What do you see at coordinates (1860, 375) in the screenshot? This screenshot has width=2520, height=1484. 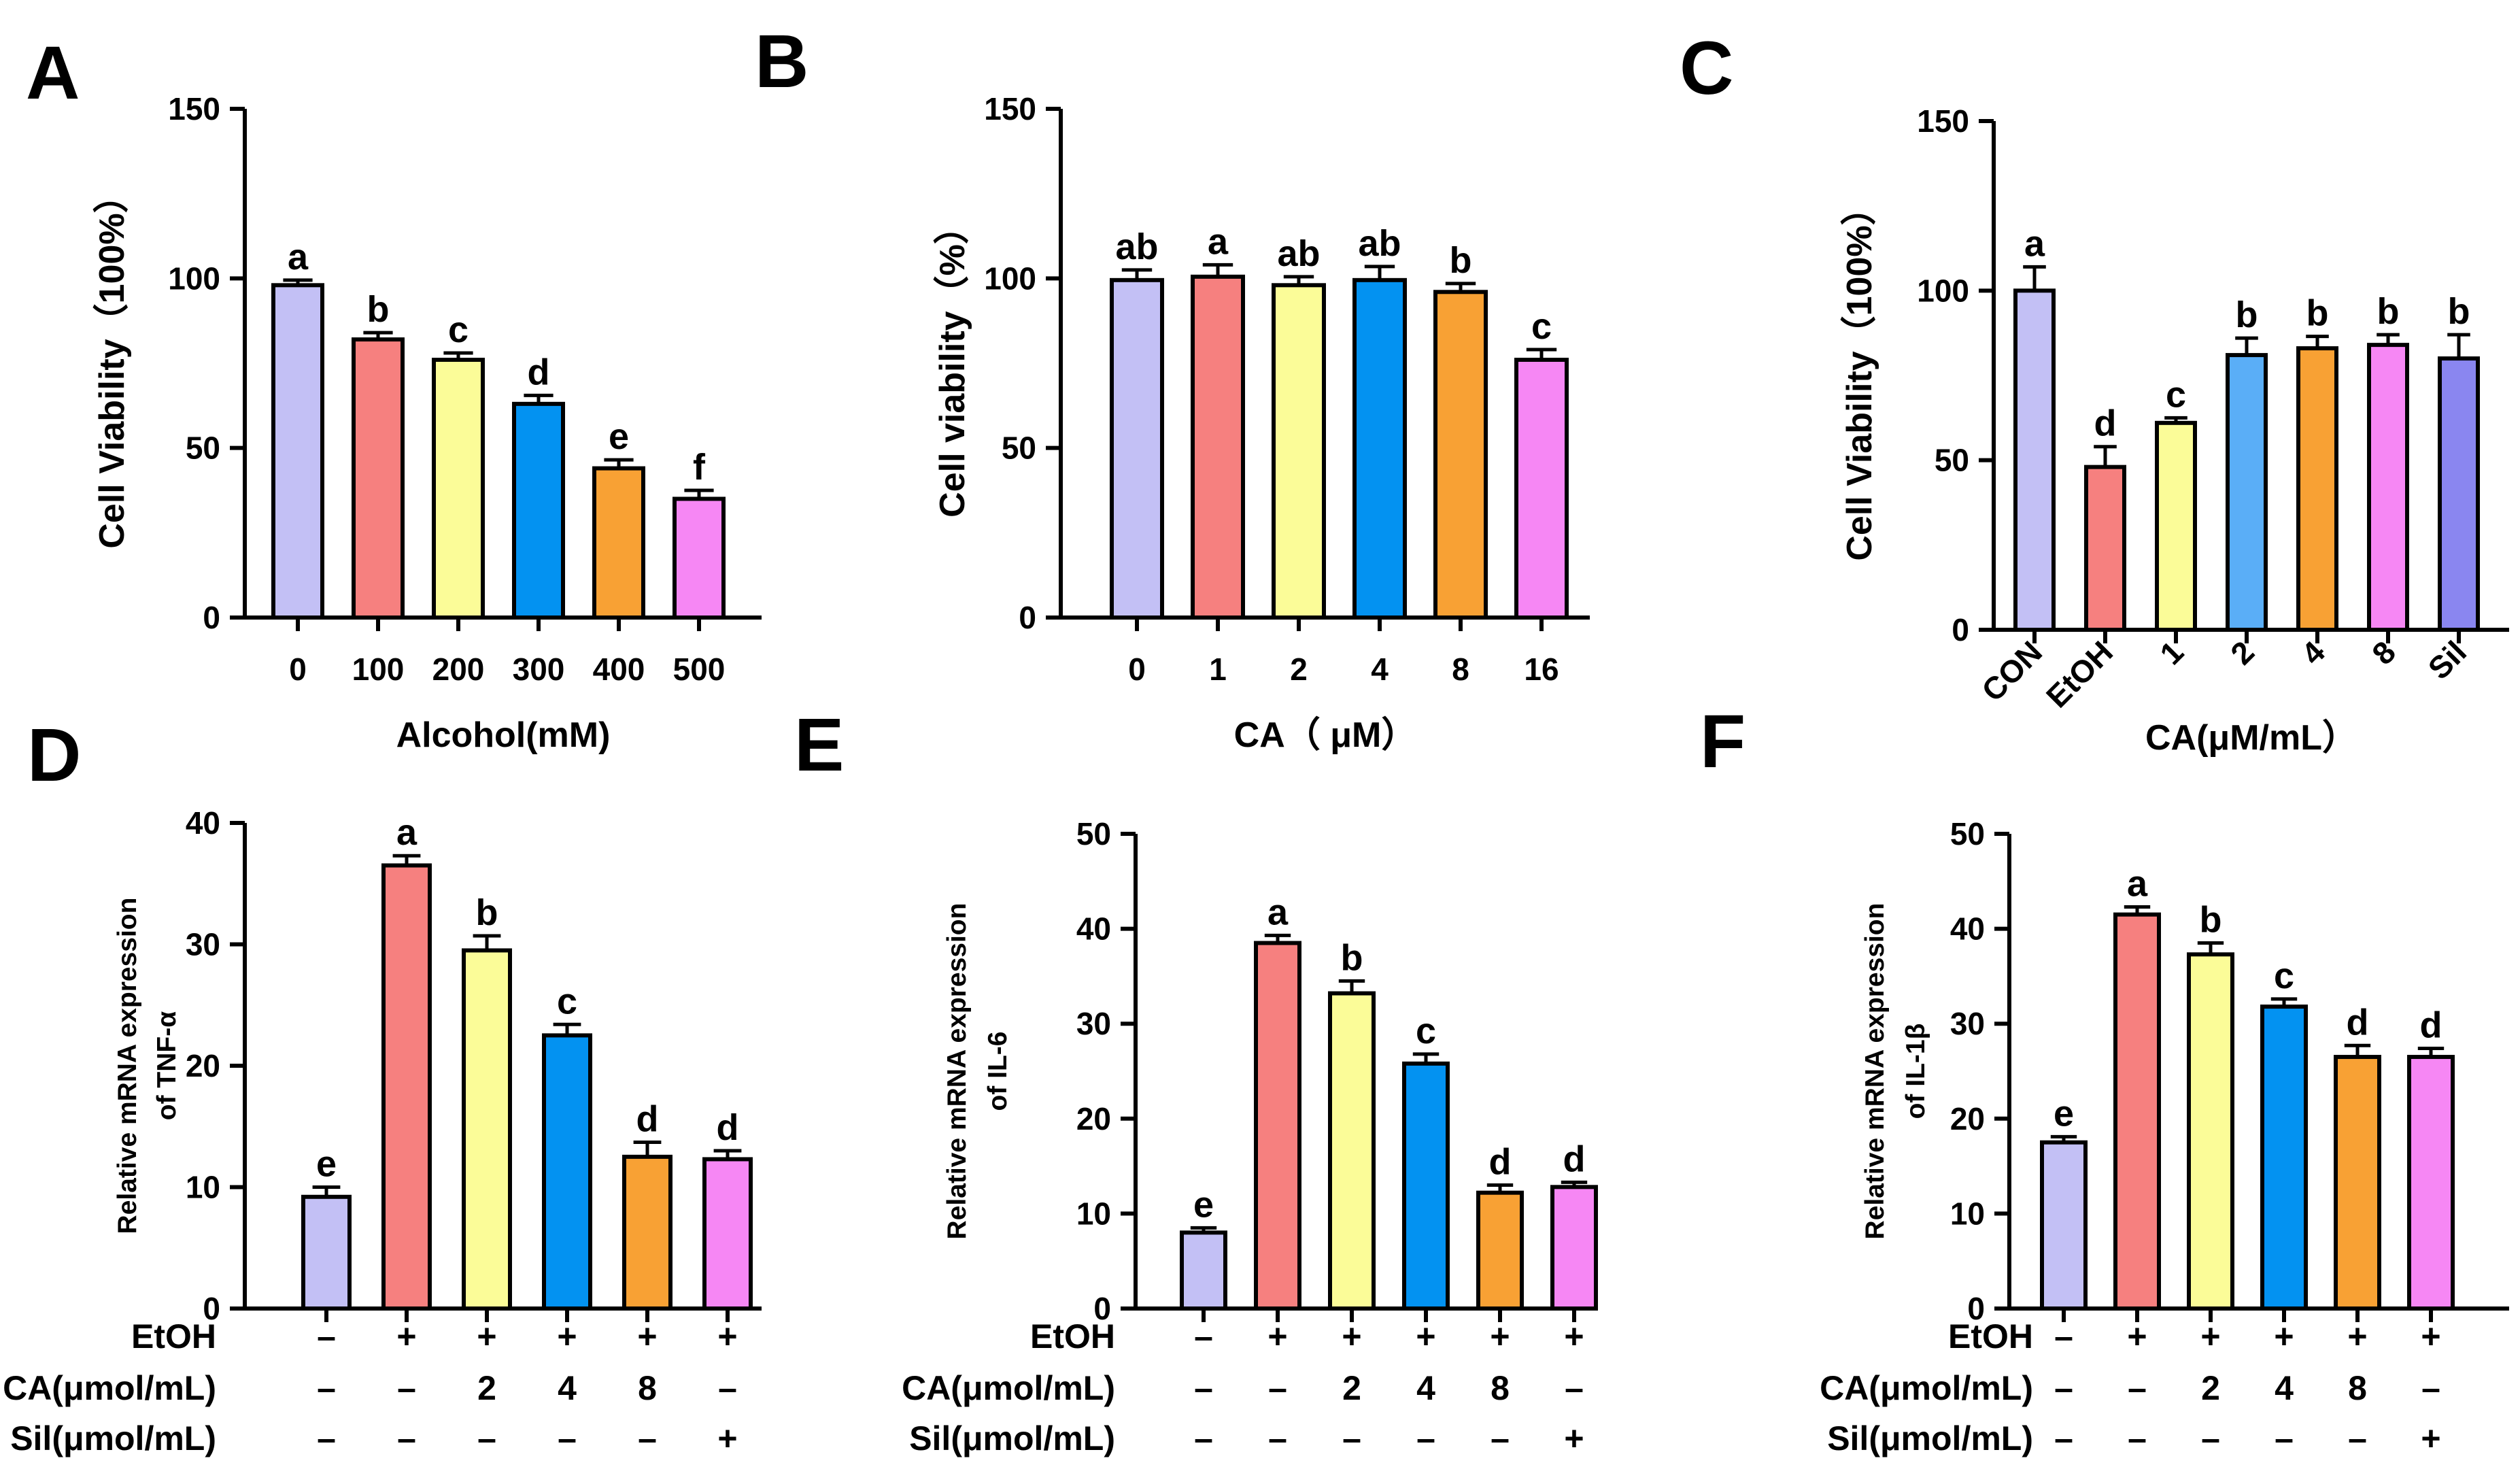 I see `y-axis-title: Cell Viability（100%）` at bounding box center [1860, 375].